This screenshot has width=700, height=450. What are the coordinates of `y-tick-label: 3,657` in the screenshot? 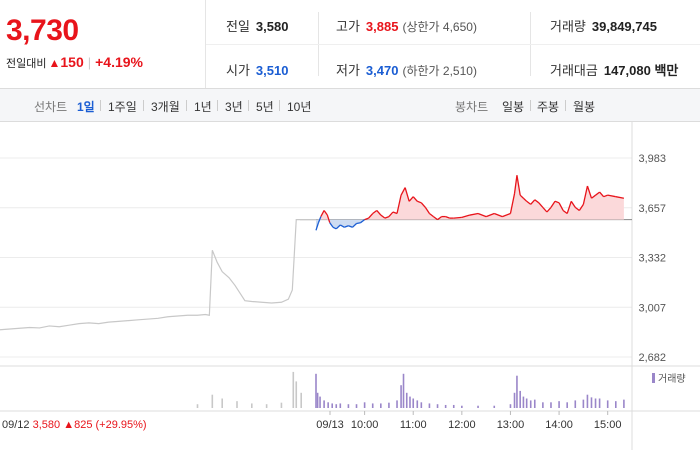 It's located at (652, 209).